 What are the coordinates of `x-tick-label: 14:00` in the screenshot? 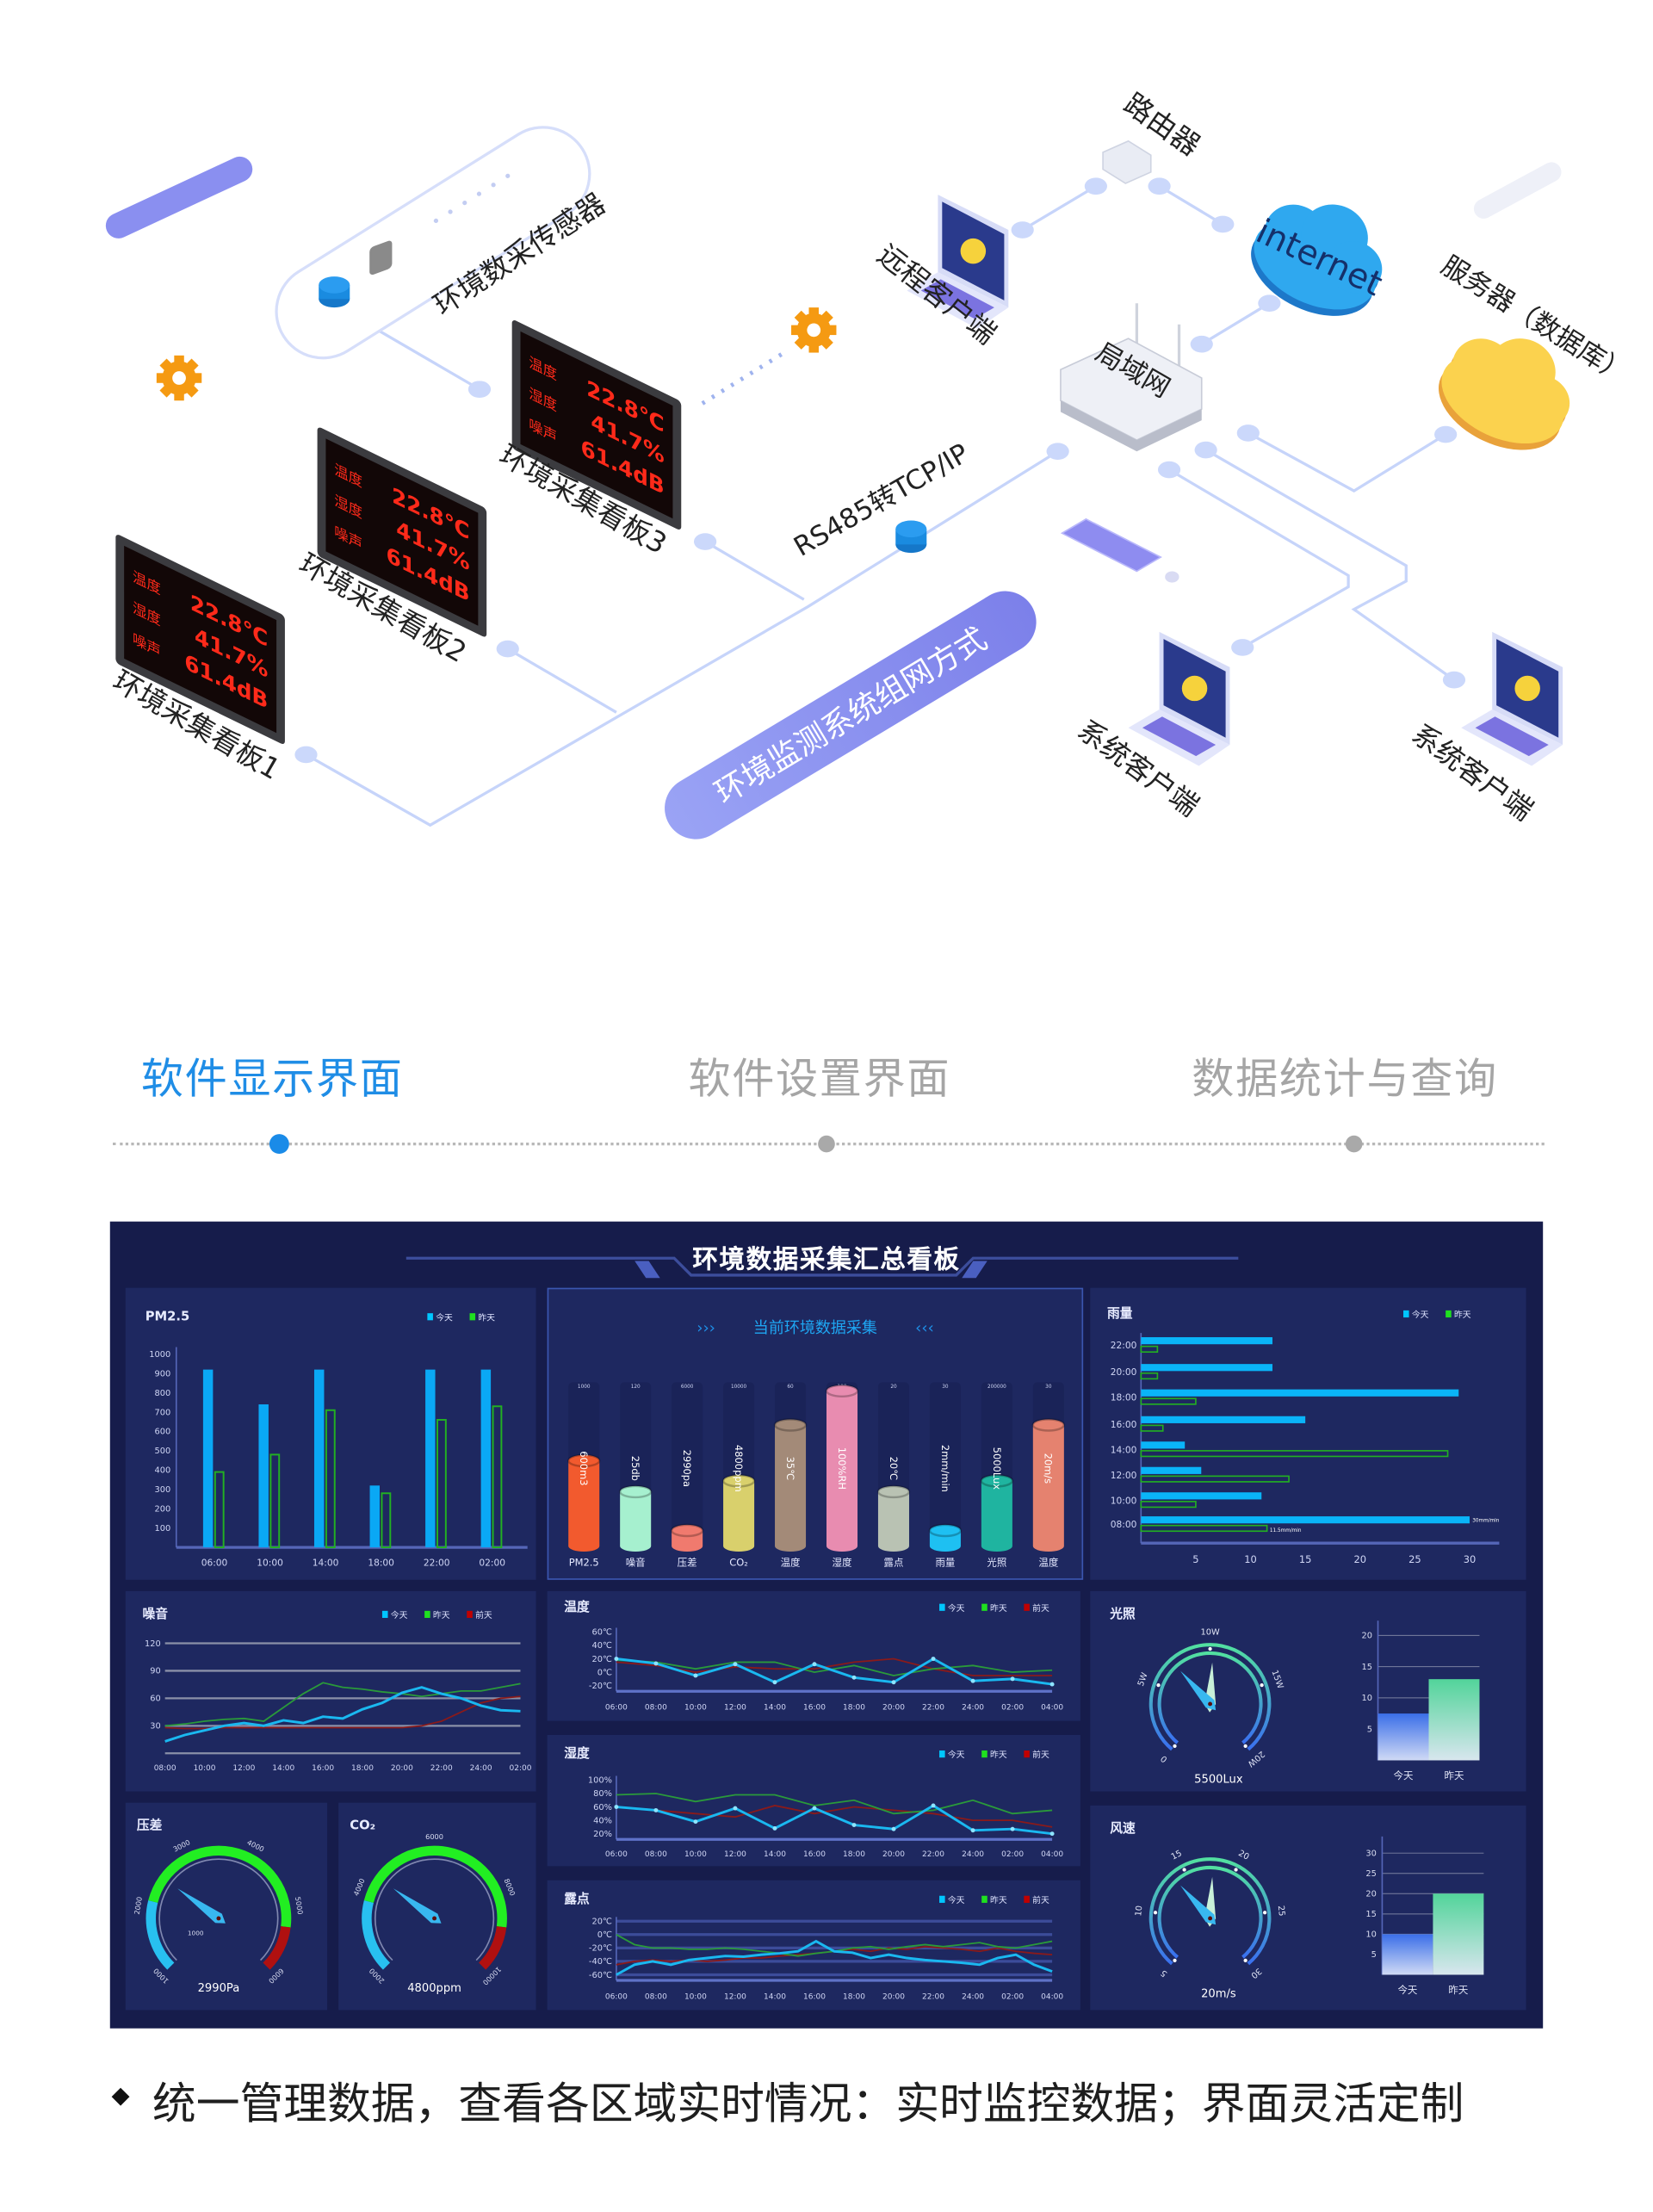 It's located at (775, 1854).